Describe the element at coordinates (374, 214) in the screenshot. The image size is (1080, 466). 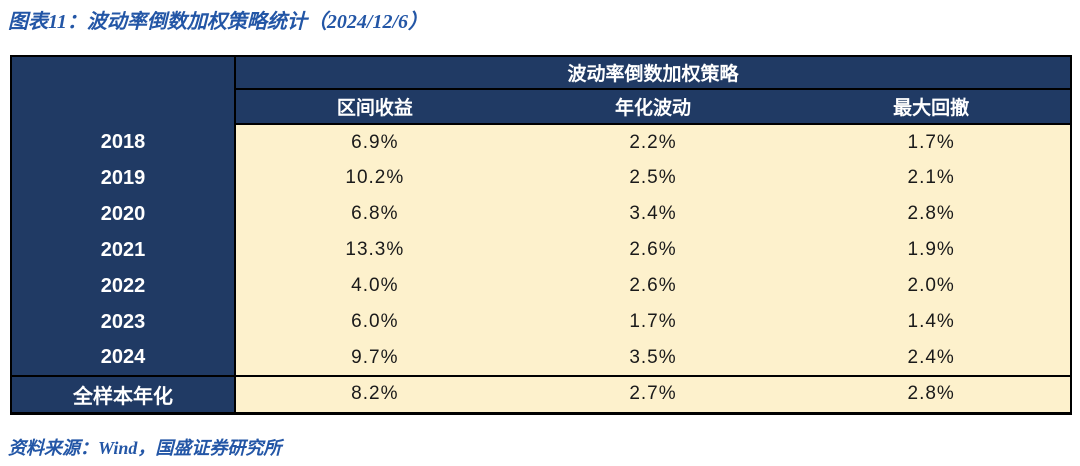
I see `cell-value: 6.8%` at that location.